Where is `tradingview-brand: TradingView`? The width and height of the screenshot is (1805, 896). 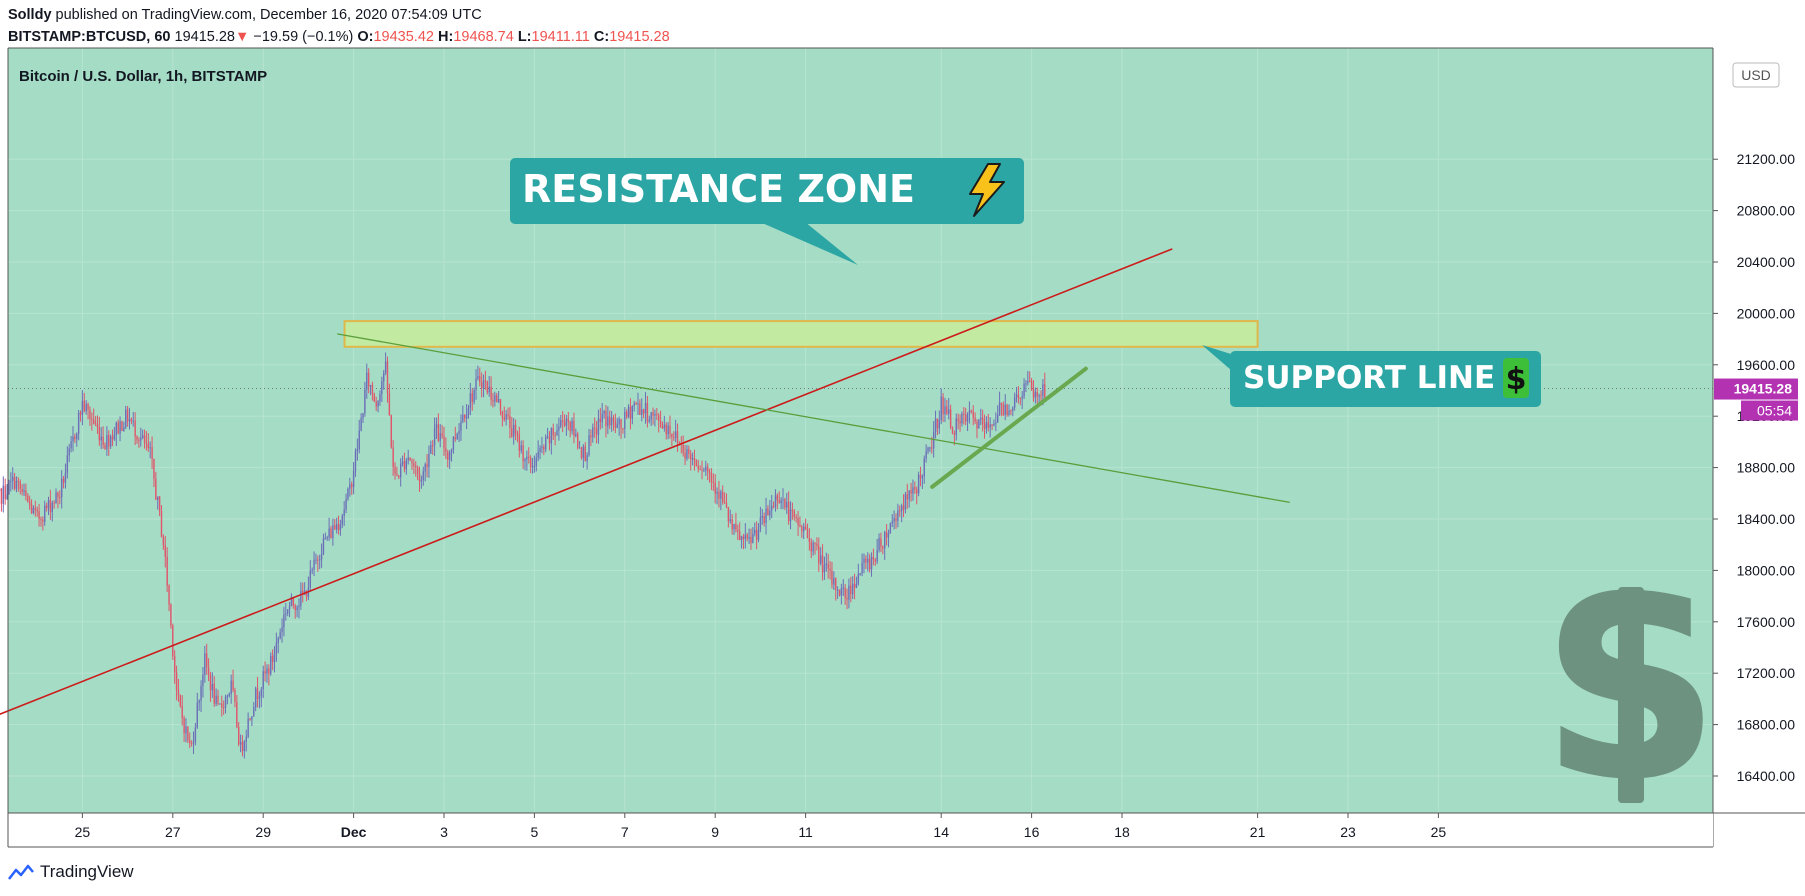 tradingview-brand: TradingView is located at coordinates (71, 872).